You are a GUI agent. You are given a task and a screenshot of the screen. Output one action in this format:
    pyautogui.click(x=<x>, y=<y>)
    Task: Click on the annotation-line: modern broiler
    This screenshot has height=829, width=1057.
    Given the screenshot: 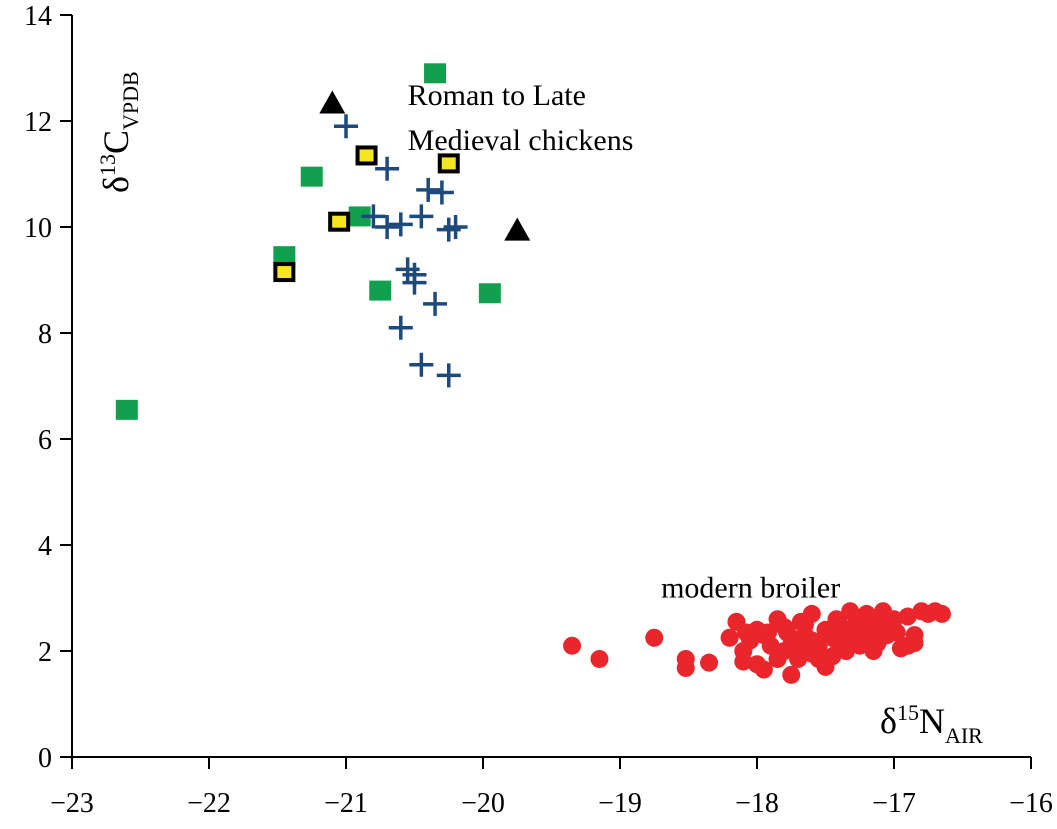 What is the action you would take?
    pyautogui.click(x=750, y=587)
    